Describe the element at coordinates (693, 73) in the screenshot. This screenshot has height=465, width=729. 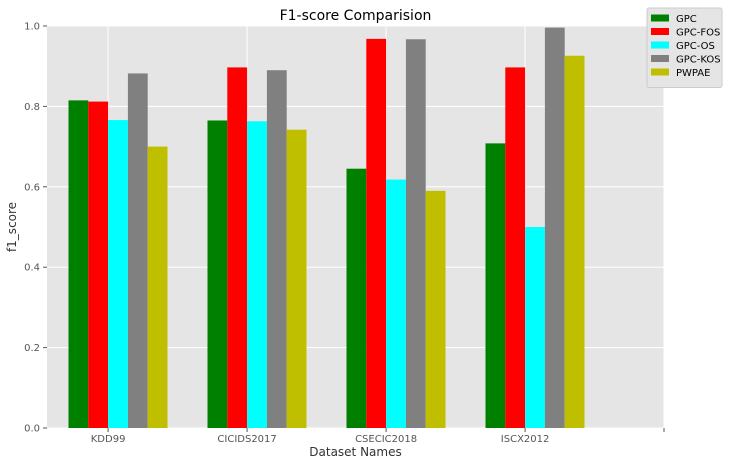
I see `legend-label-pwpae: PWPAE` at that location.